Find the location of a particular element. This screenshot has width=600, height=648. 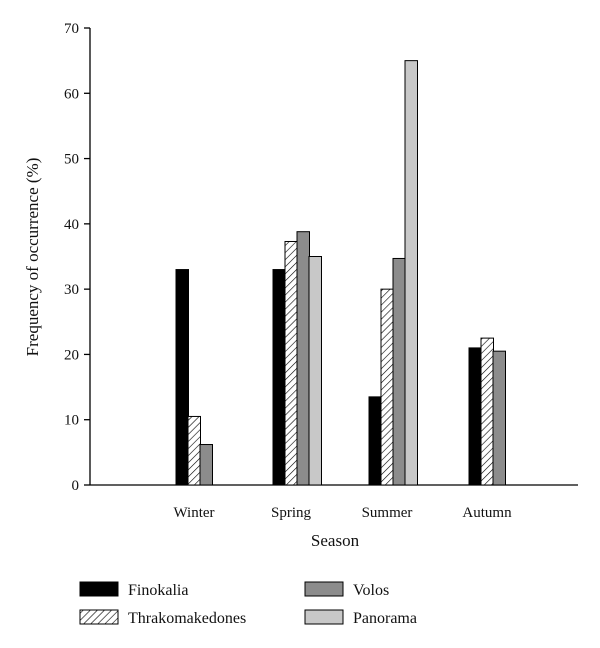

bar-finokalia-autumn is located at coordinates (475, 416).